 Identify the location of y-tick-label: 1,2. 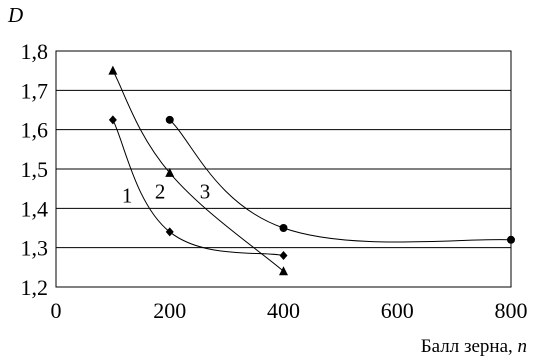
(35, 287).